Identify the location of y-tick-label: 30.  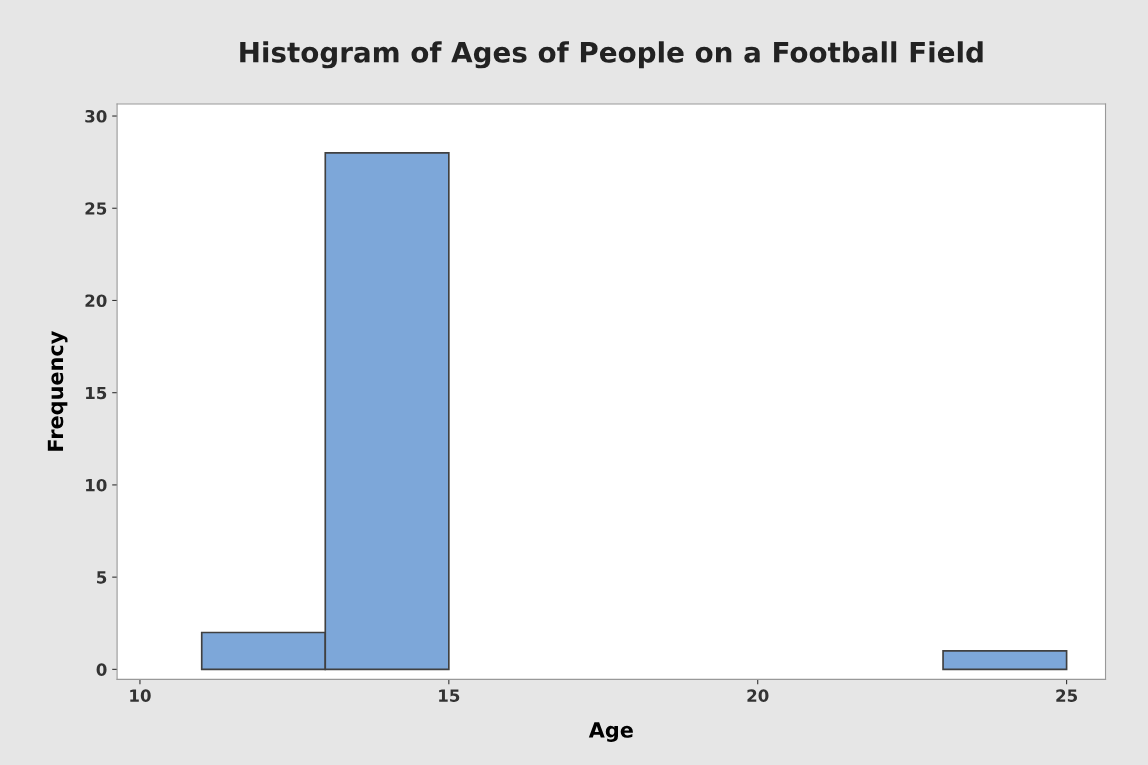
(96, 116).